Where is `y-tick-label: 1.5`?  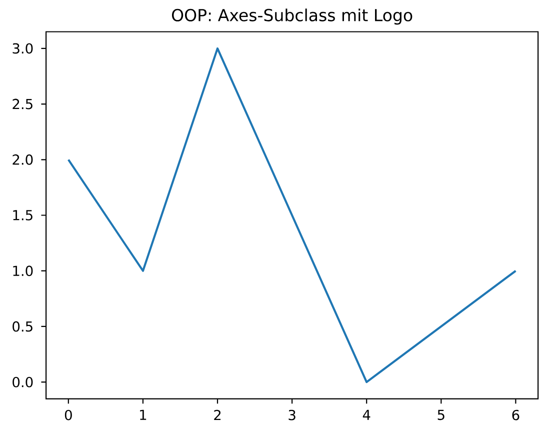 y-tick-label: 1.5 is located at coordinates (22, 215).